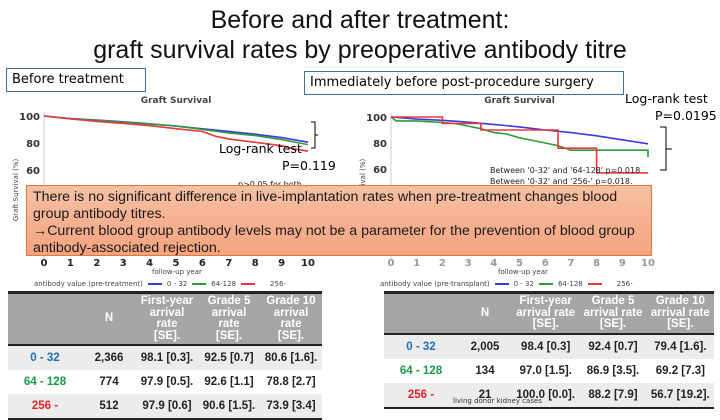 The image size is (720, 420). Describe the element at coordinates (202, 263) in the screenshot. I see `left-x-tick: 6` at that location.